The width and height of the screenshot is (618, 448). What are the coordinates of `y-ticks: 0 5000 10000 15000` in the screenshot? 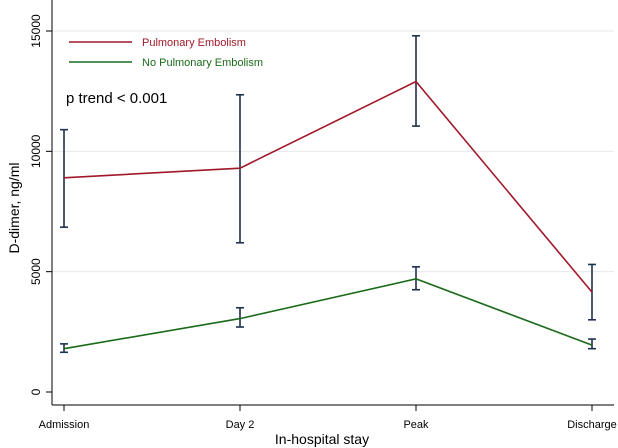 It's located at (40, 204).